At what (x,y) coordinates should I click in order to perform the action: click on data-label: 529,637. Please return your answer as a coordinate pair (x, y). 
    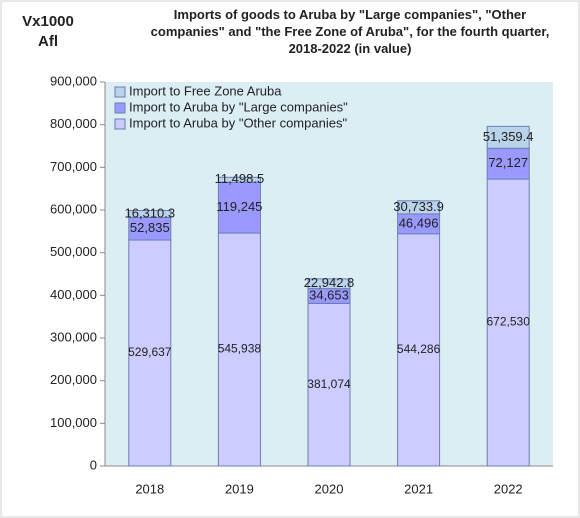
    Looking at the image, I should click on (150, 352).